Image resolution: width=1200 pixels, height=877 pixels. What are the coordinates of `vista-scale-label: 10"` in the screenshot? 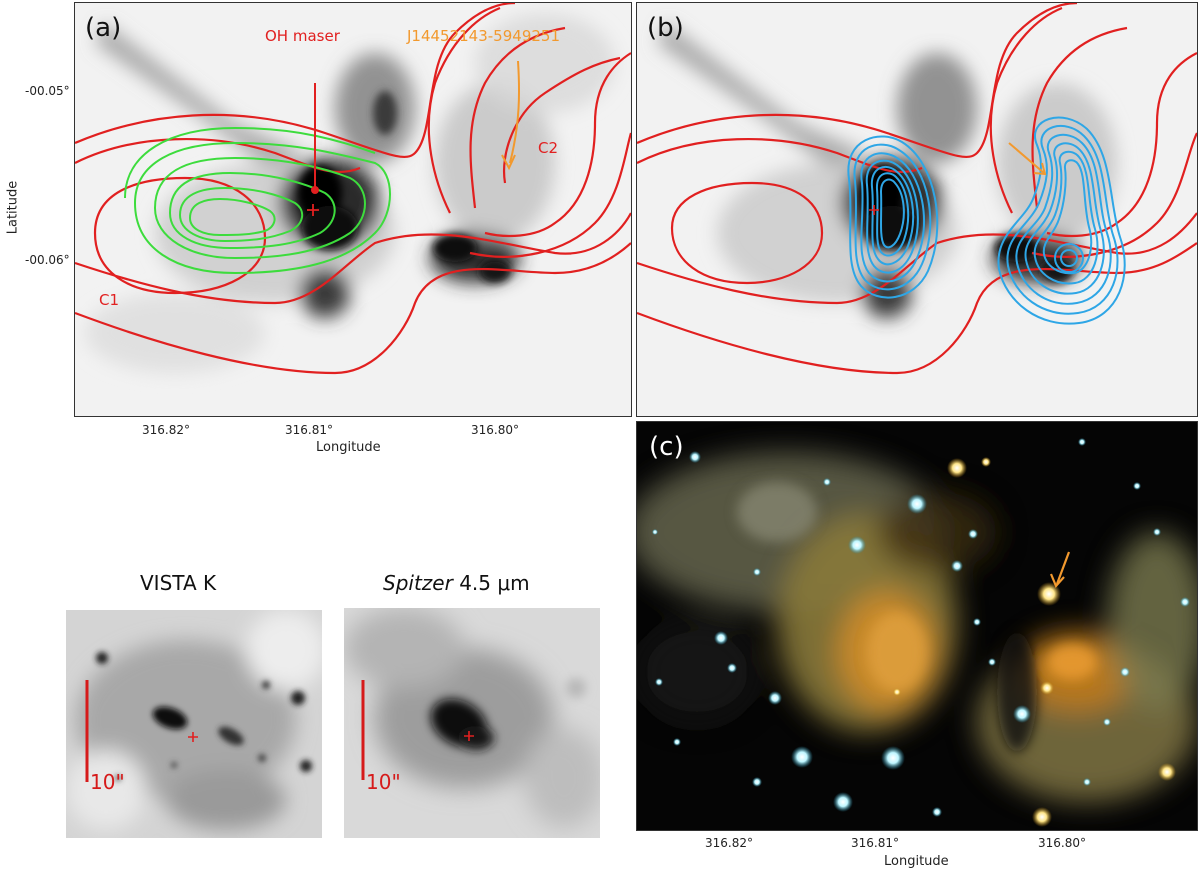 It's located at (107, 782).